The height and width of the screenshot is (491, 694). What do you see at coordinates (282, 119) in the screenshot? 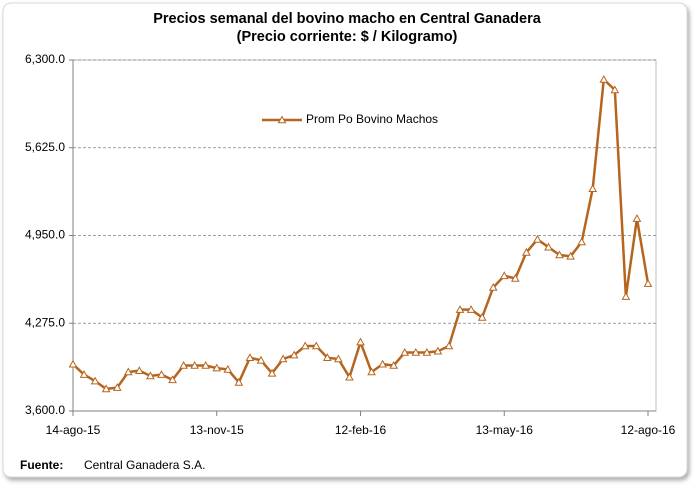
I see `legend-marker` at bounding box center [282, 119].